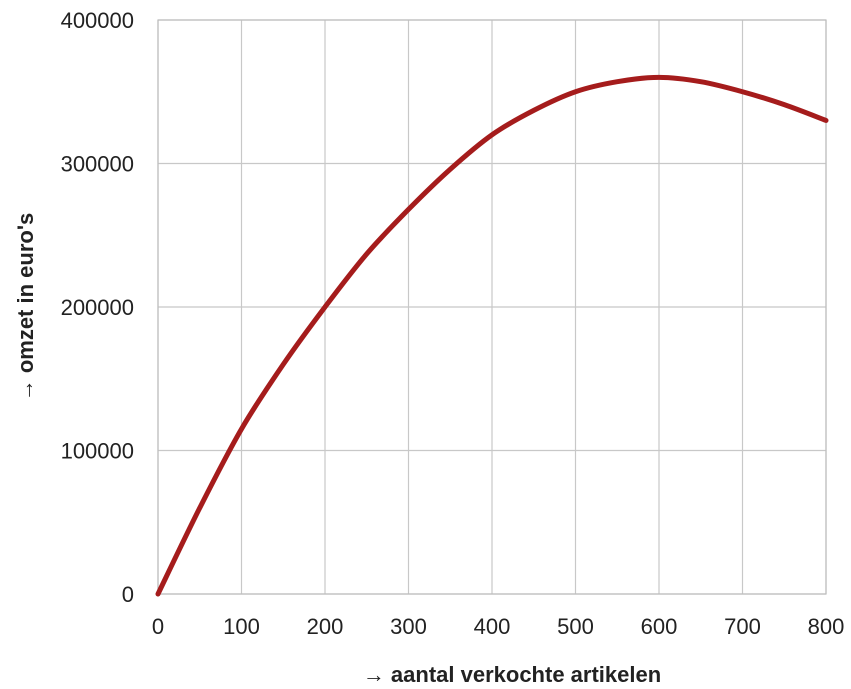  Describe the element at coordinates (742, 626) in the screenshot. I see `x-tick-label: 700` at that location.